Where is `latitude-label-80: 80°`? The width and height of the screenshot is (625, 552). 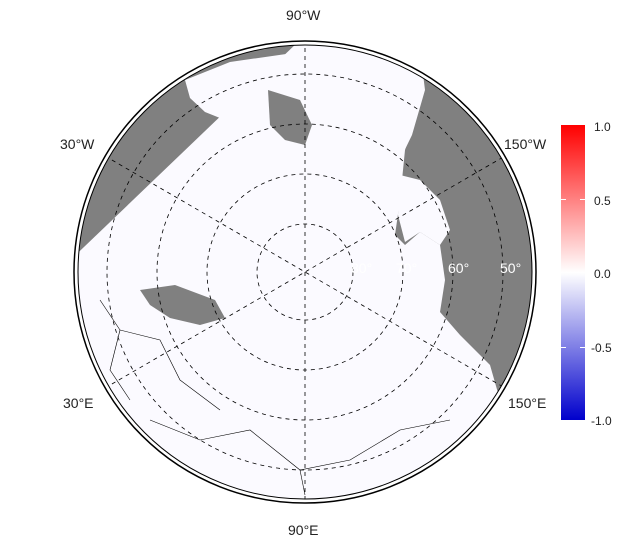
latitude-label-80: 80° is located at coordinates (362, 268).